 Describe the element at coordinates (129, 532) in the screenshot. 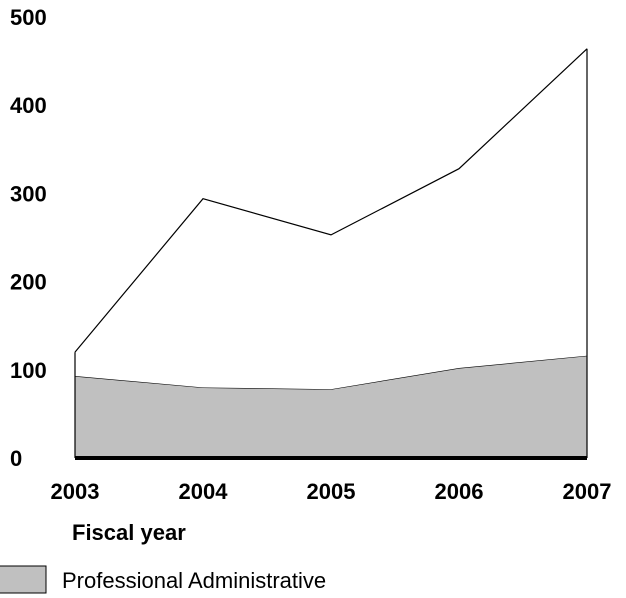

I see `x-axis-title: Fiscal year` at that location.